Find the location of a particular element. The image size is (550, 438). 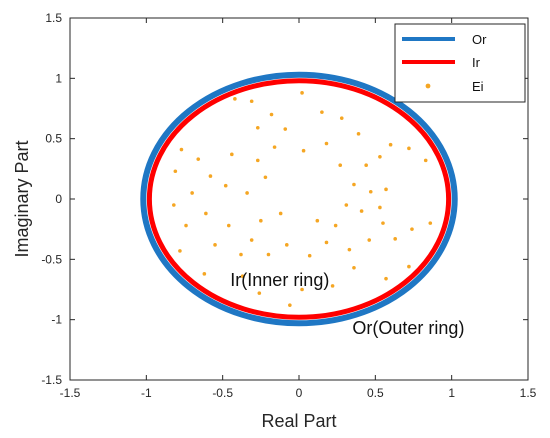

y-tick-label: -1 is located at coordinates (56, 320).